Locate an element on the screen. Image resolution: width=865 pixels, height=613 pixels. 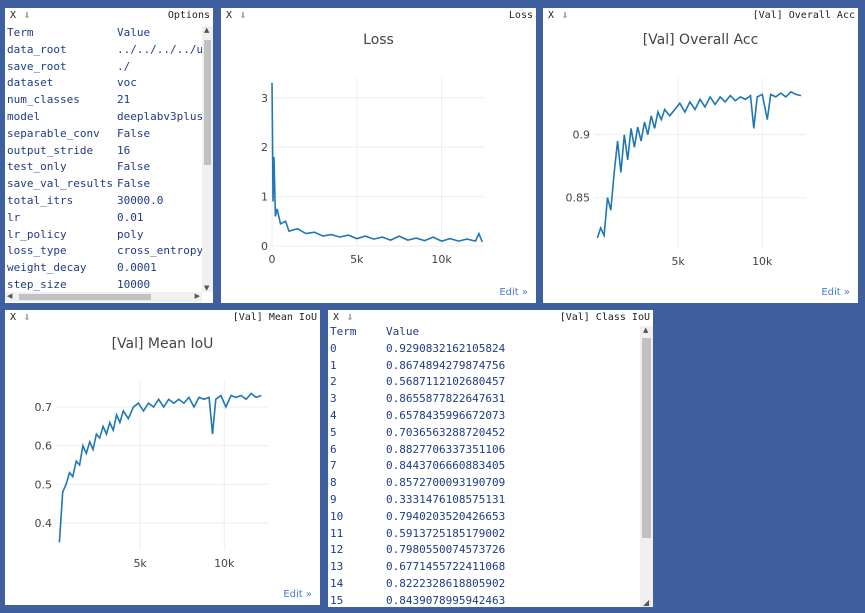
term-cell: 8 is located at coordinates (333, 483).